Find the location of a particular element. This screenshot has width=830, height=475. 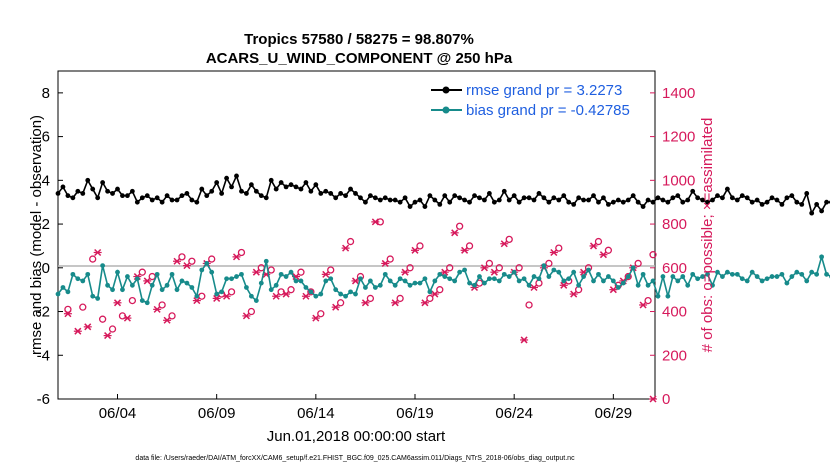

y-tick-label-left: -6 is located at coordinates (43, 399).